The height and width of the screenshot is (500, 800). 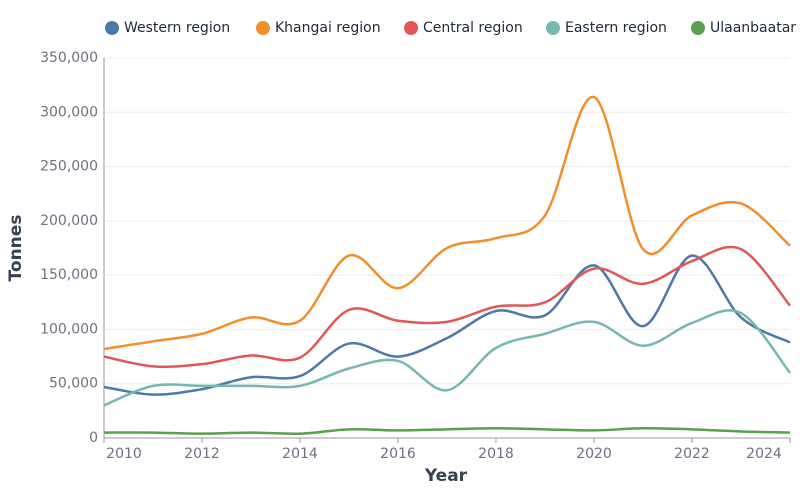 I want to click on y-tick-label: 150,000, so click(x=69, y=275).